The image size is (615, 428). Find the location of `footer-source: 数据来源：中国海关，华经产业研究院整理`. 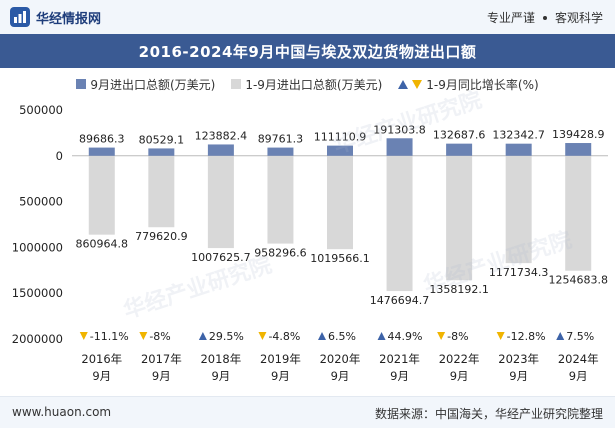

footer-source: 数据来源：中国海关，华经产业研究院整理 is located at coordinates (488, 414).